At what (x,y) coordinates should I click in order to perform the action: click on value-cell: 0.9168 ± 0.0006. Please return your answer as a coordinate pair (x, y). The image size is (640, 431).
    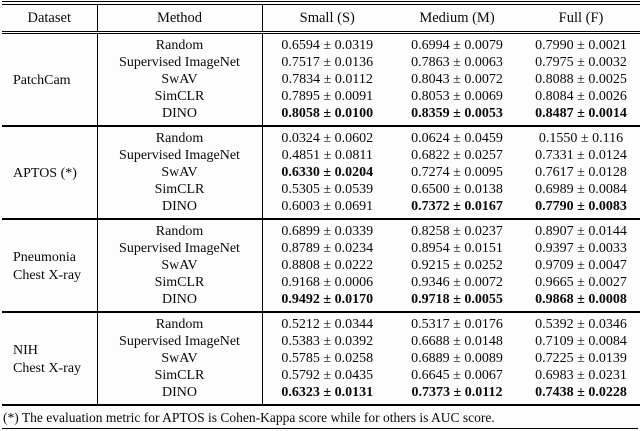
    Looking at the image, I should click on (326, 282).